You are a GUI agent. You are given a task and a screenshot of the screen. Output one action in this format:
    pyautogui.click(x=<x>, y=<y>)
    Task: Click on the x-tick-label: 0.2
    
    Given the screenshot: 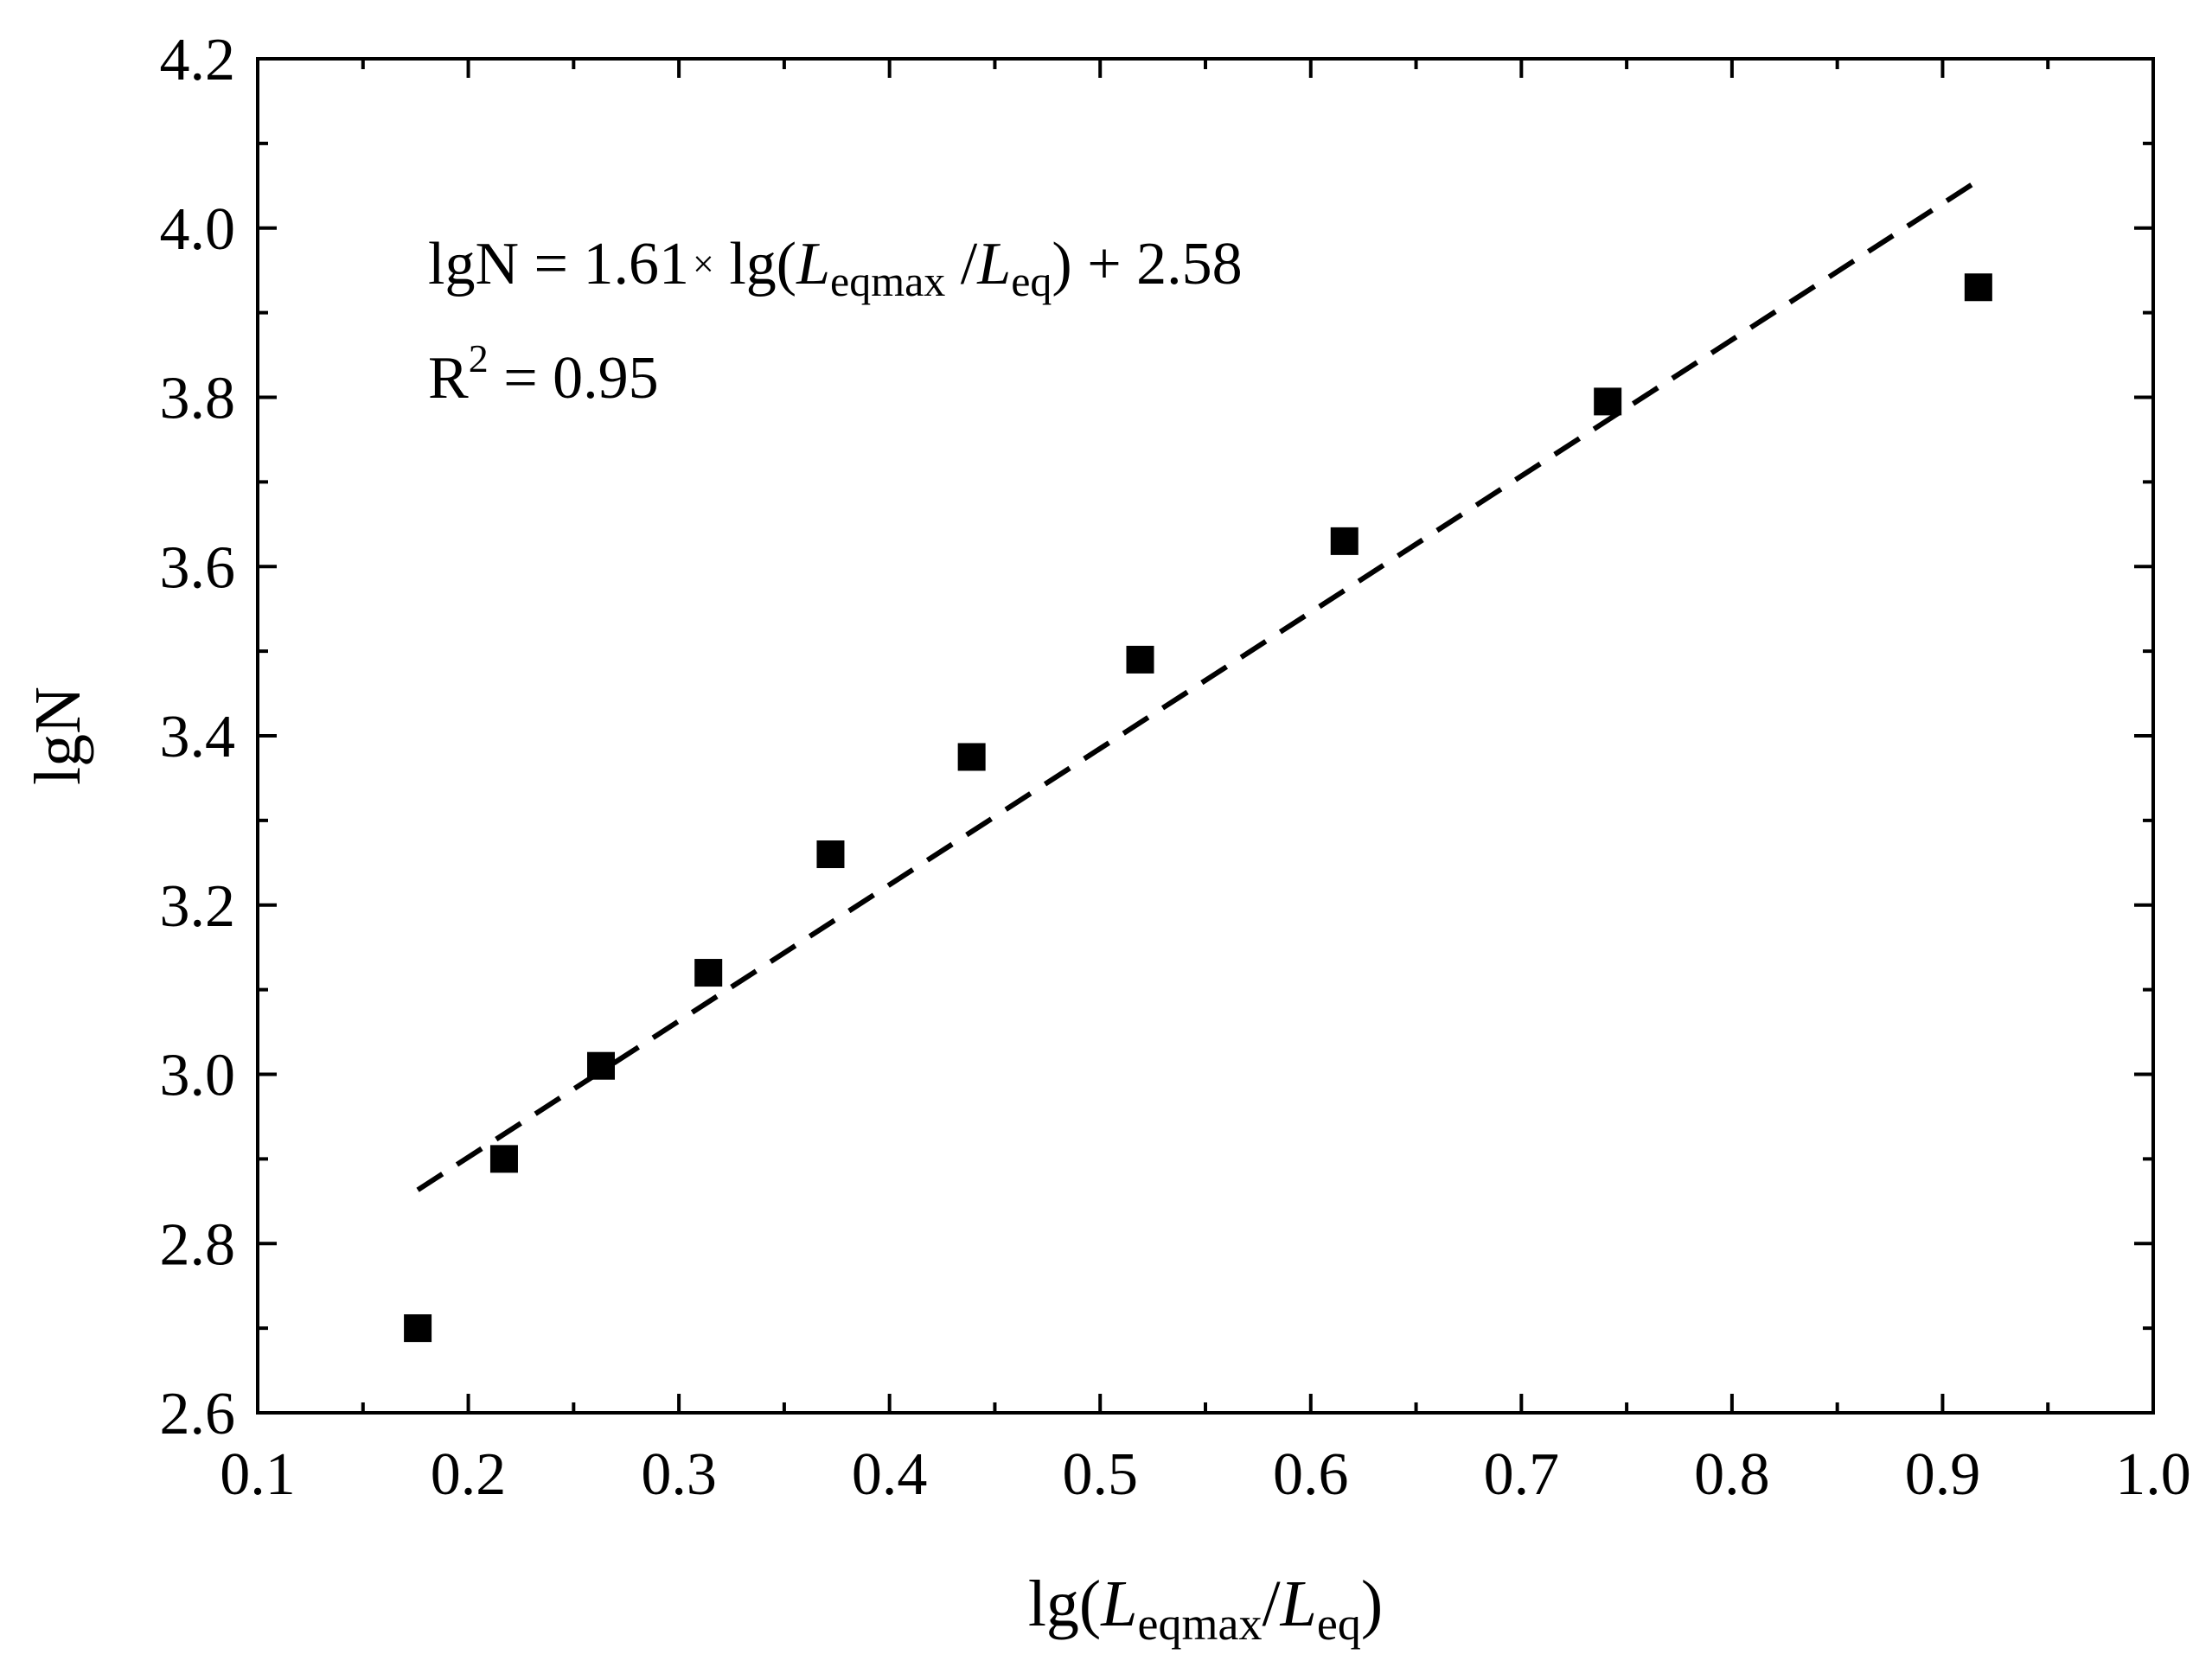 What is the action you would take?
    pyautogui.click(x=469, y=1475)
    